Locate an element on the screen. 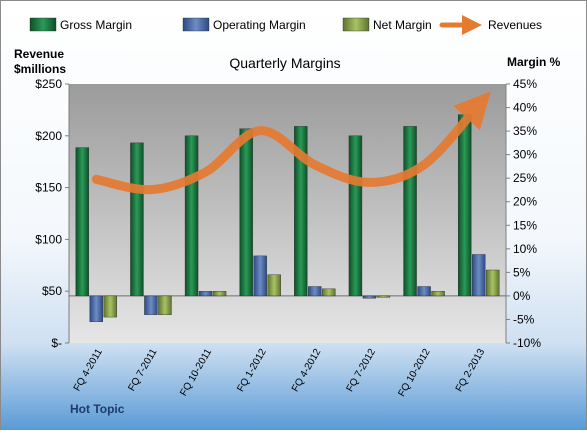 This screenshot has width=587, height=435. right-tick-label: 15% is located at coordinates (525, 225).